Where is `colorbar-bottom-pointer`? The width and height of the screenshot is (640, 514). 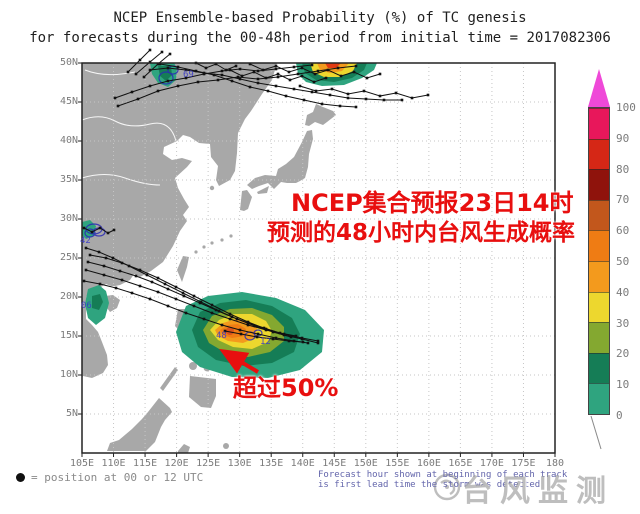
colorbar-bottom-pointer is located at coordinates (596, 432).